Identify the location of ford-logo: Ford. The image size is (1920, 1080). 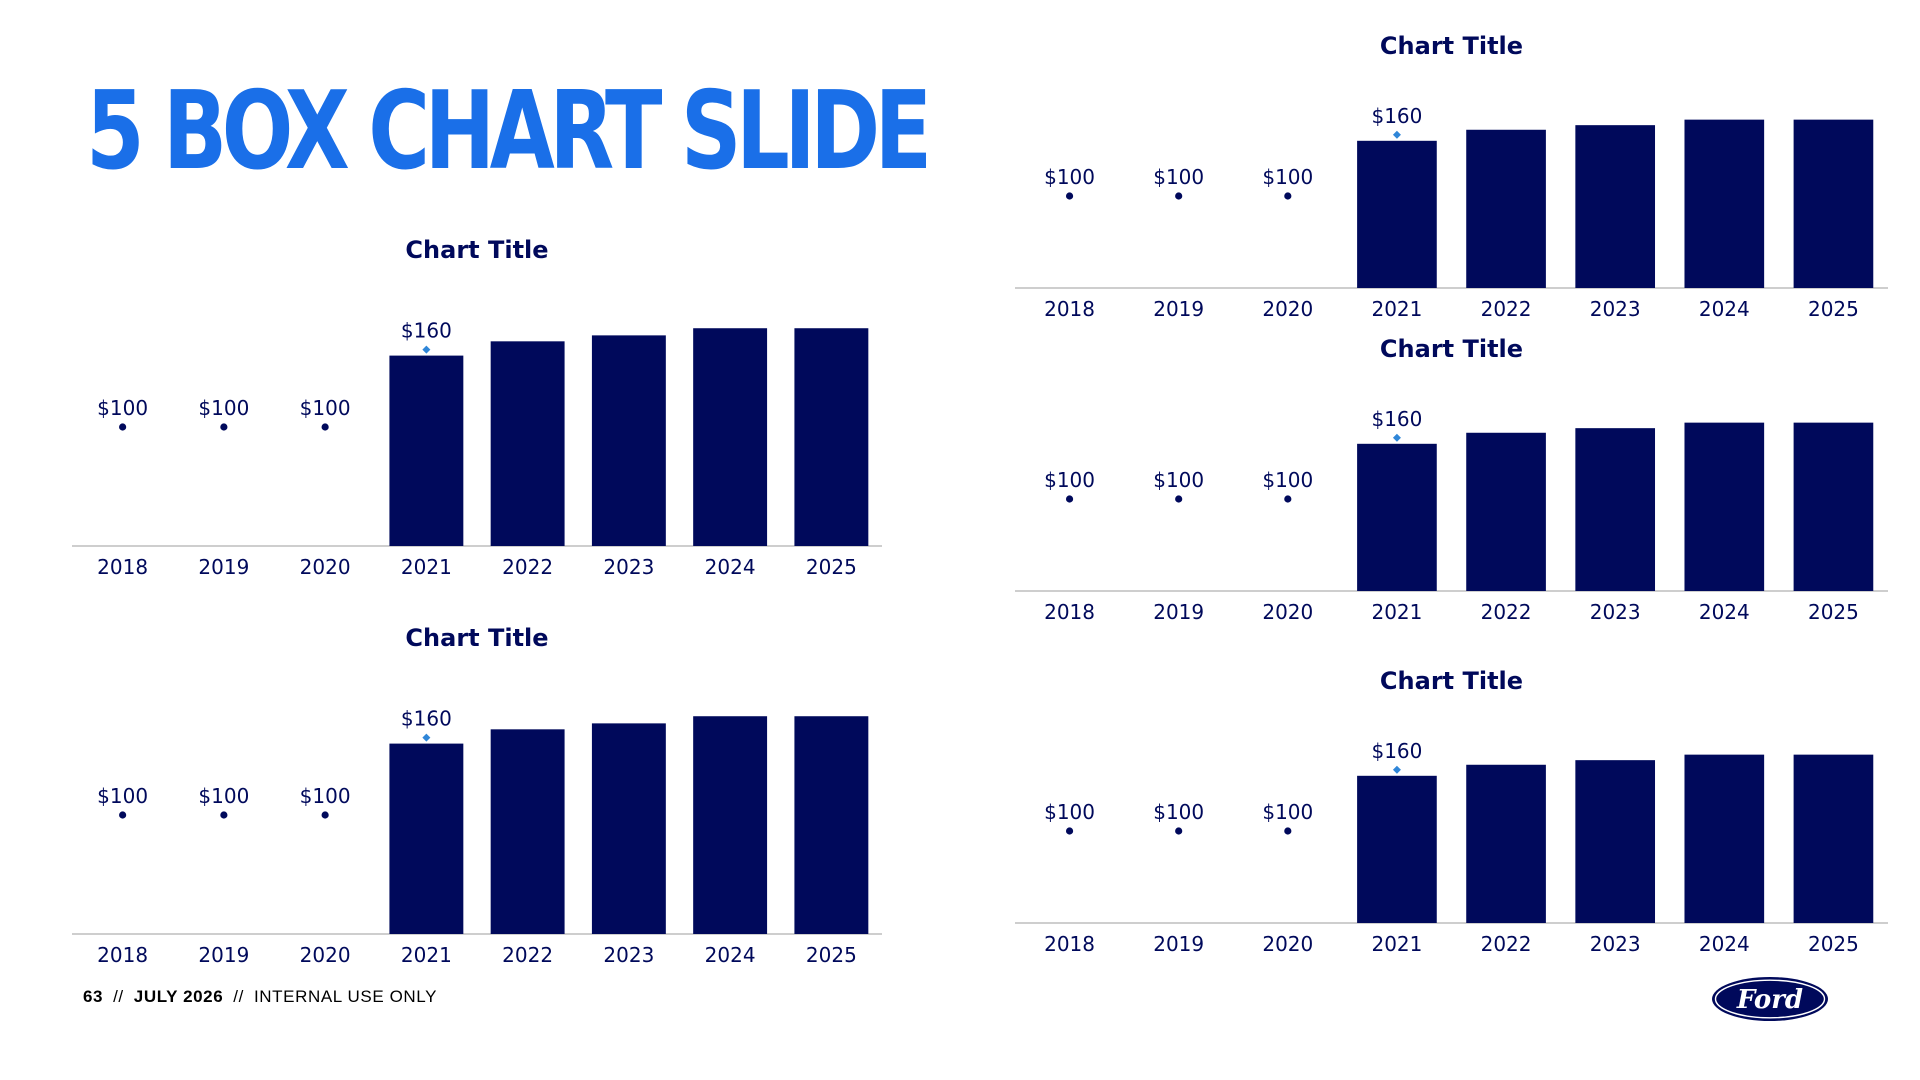
(1770, 1001).